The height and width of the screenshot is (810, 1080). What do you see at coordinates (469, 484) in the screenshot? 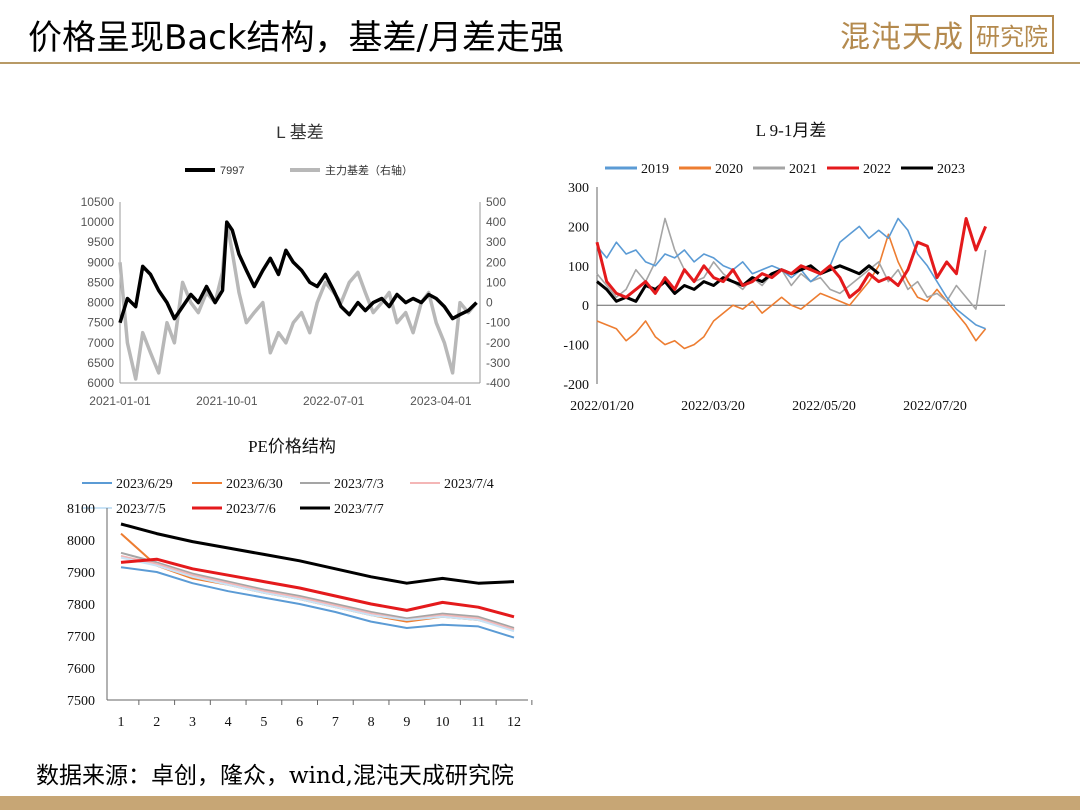
I see `legend-label: 2023/7/4` at bounding box center [469, 484].